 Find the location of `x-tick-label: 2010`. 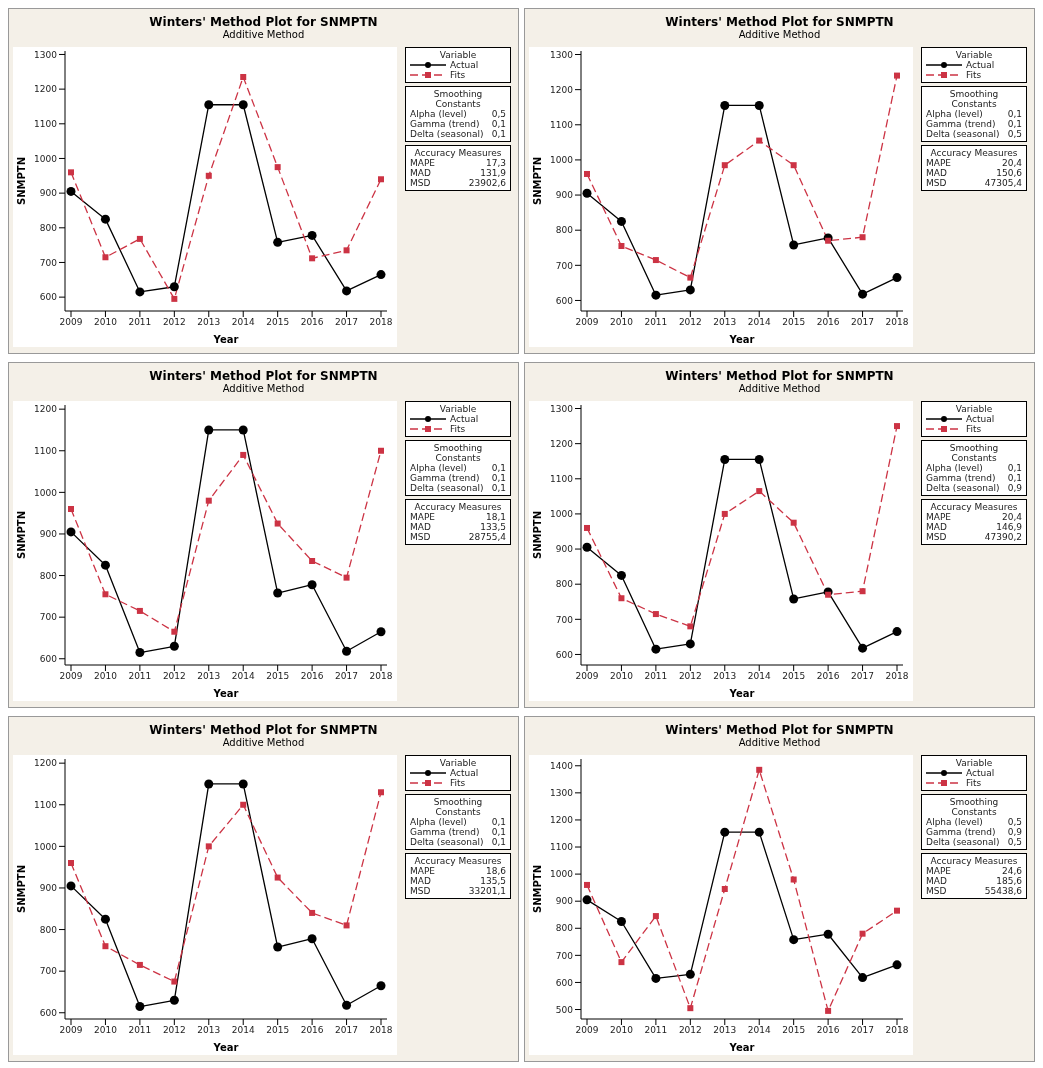

x-tick-label: 2010 is located at coordinates (105, 676).